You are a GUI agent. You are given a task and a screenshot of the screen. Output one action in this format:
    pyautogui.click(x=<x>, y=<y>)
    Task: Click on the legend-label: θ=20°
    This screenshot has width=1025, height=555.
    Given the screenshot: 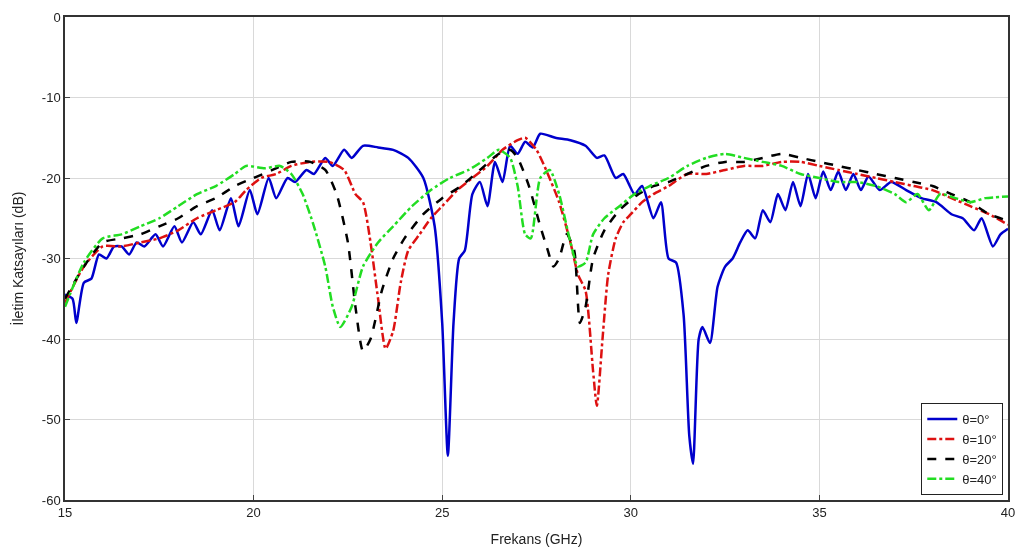 What is the action you would take?
    pyautogui.click(x=979, y=459)
    